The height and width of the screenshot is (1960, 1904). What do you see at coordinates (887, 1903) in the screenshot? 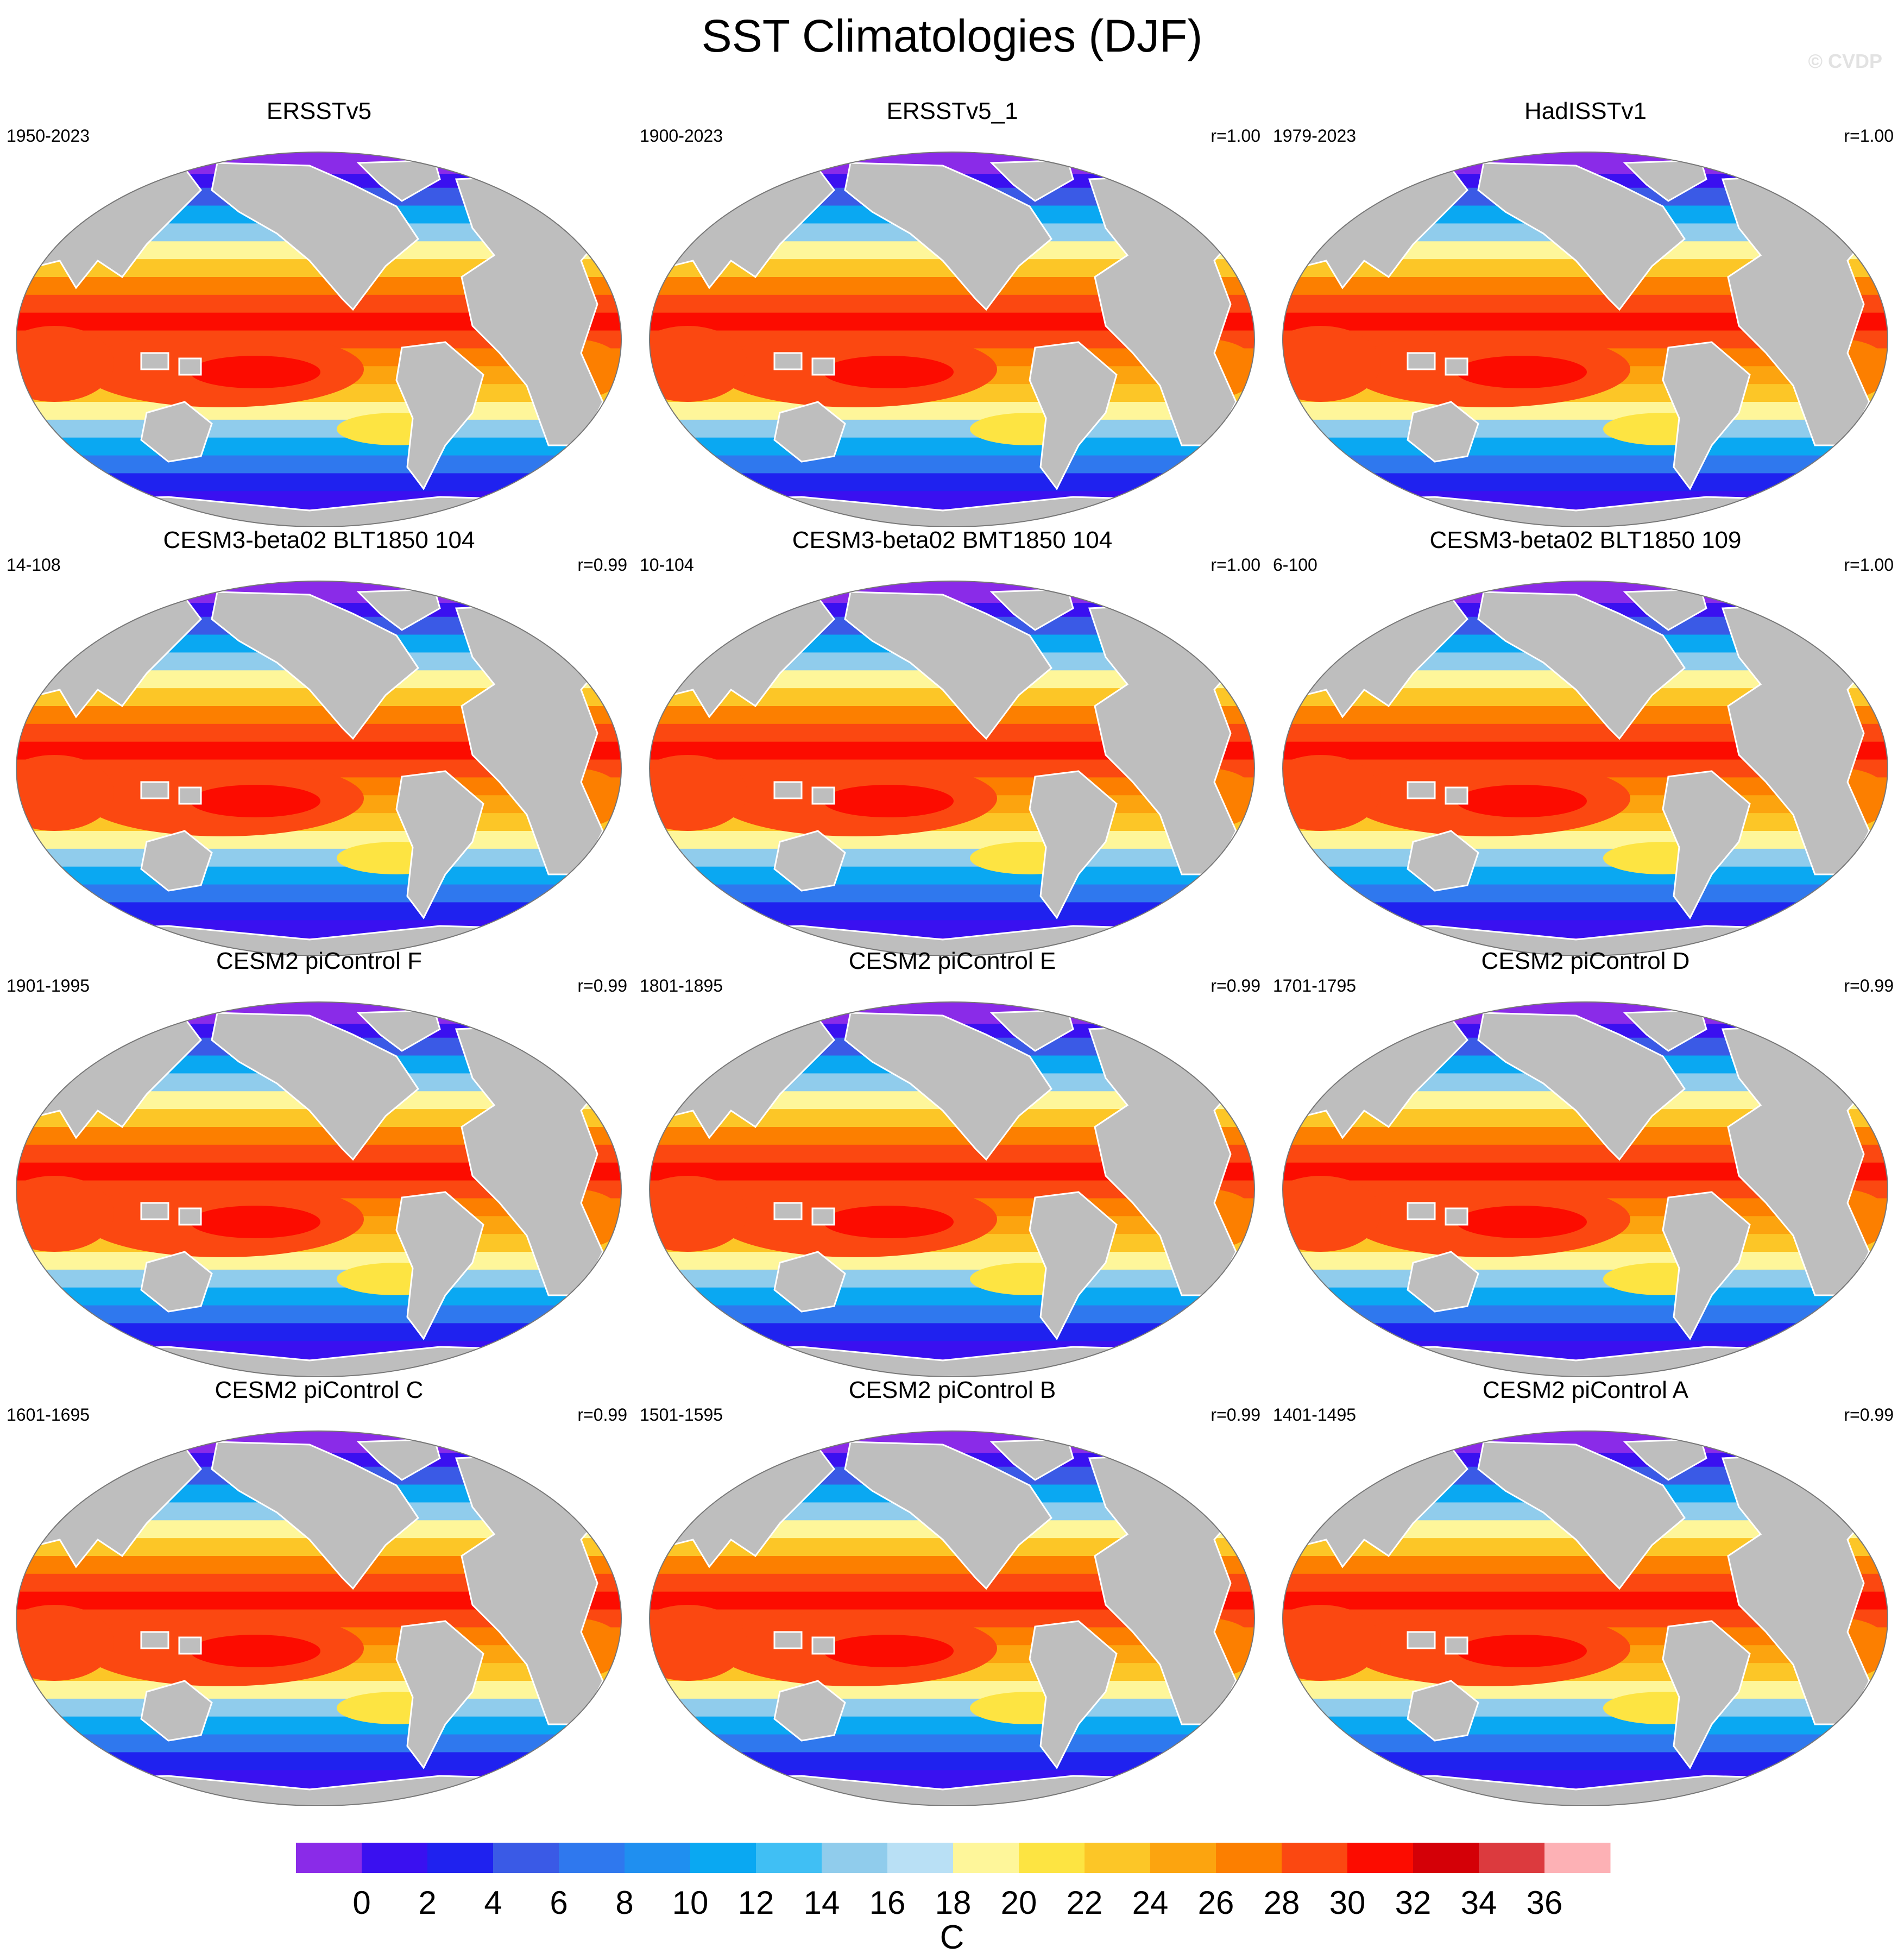
I see `colorbar-tick-label: 16` at bounding box center [887, 1903].